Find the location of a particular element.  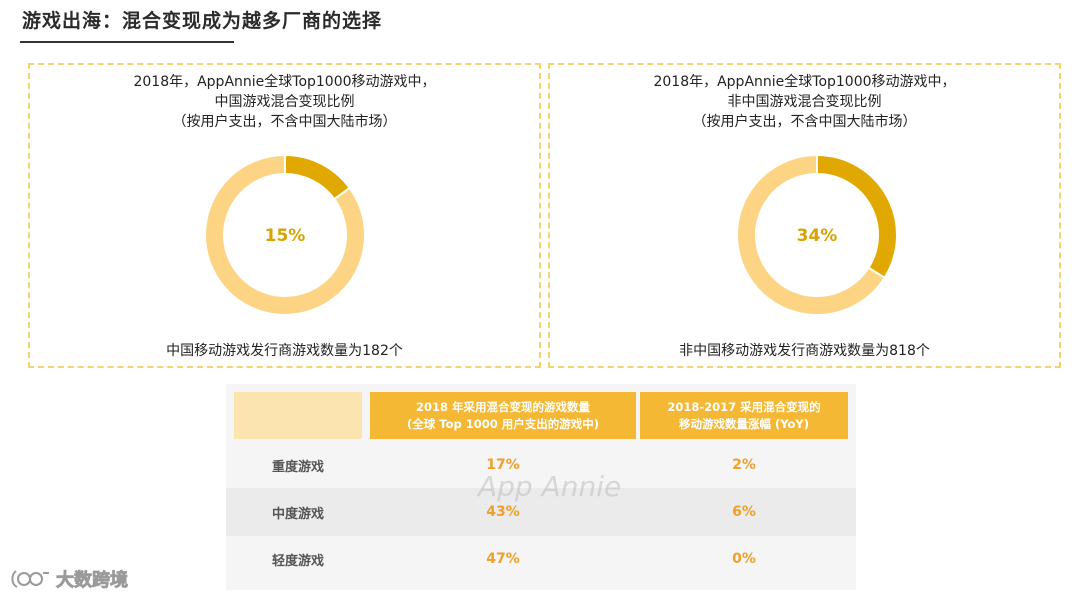

panel-heading-line2: 非中国游戏混合变现比例 is located at coordinates (804, 102).